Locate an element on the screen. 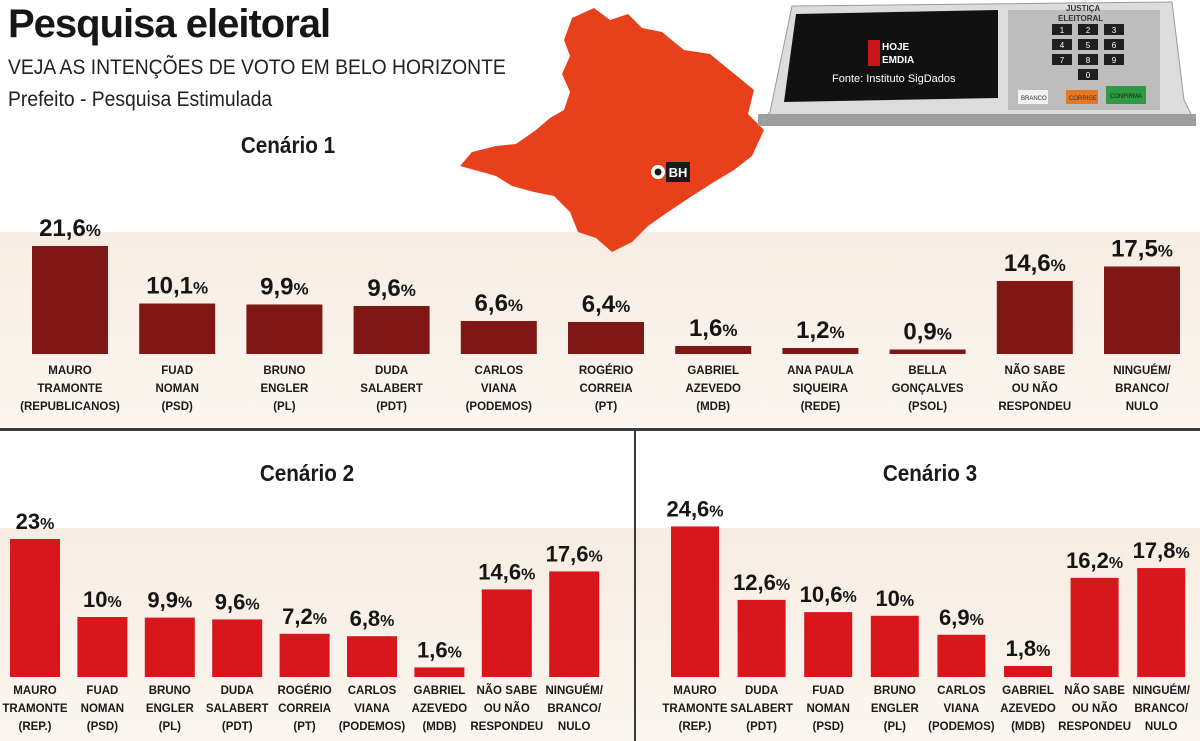  map-svg: BH is located at coordinates (612, 130).